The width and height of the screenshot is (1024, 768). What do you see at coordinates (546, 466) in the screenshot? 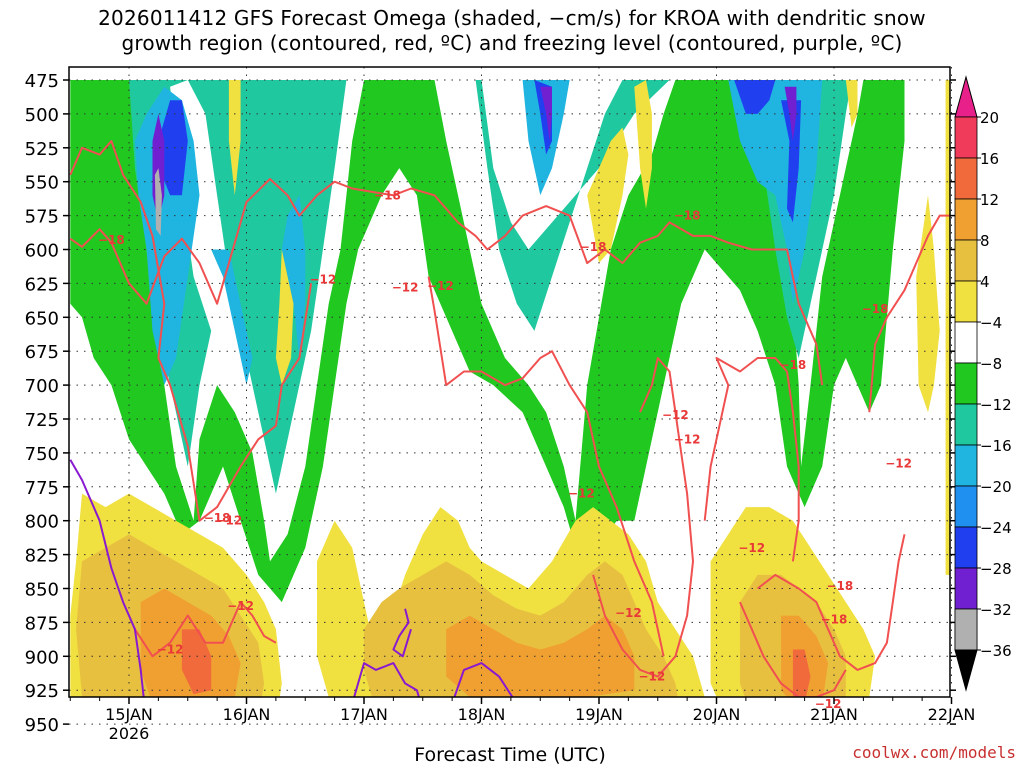
I see `contour-dgz-mid-a` at bounding box center [546, 466].